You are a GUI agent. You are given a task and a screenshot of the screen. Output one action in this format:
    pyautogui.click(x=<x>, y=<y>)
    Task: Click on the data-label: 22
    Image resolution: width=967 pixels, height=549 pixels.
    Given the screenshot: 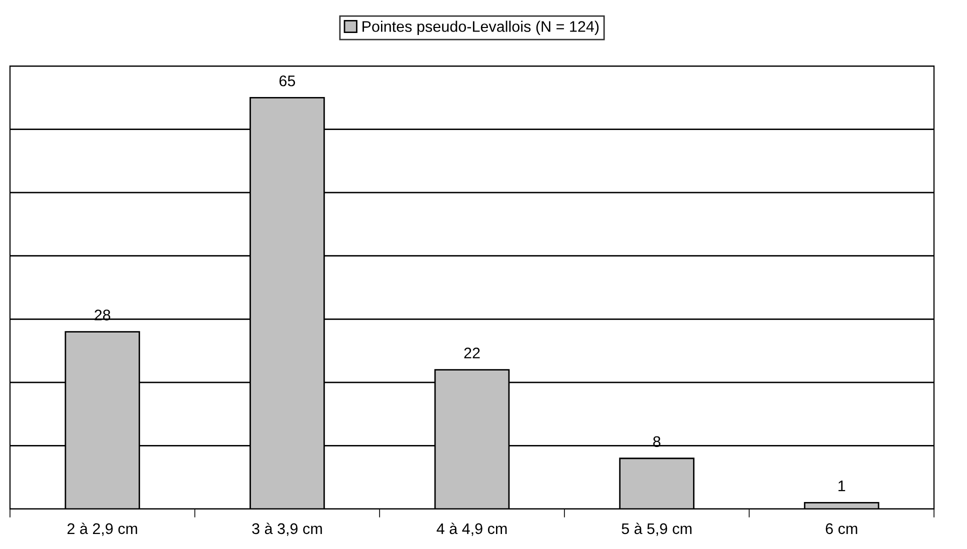 What is the action you would take?
    pyautogui.click(x=472, y=353)
    